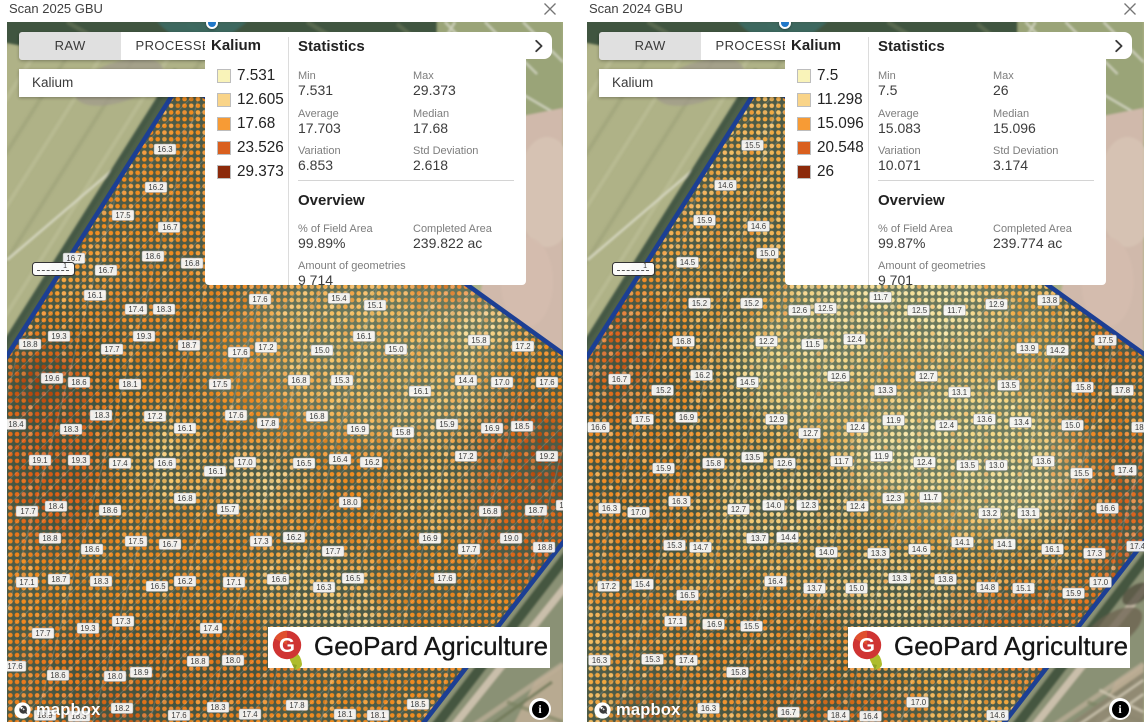 The width and height of the screenshot is (1144, 727). I want to click on svg-text: 13.6, so click(1043, 461).